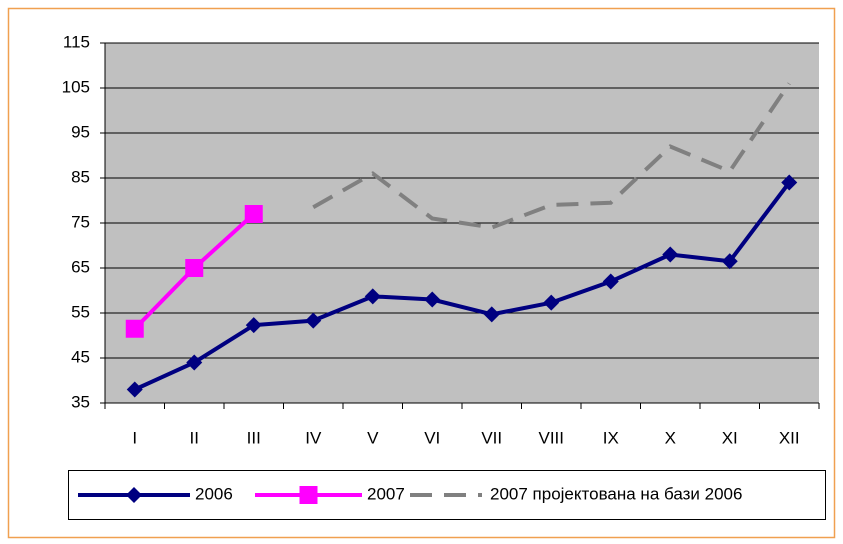  Describe the element at coordinates (134, 437) in the screenshot. I see `x-tick-label: I` at that location.